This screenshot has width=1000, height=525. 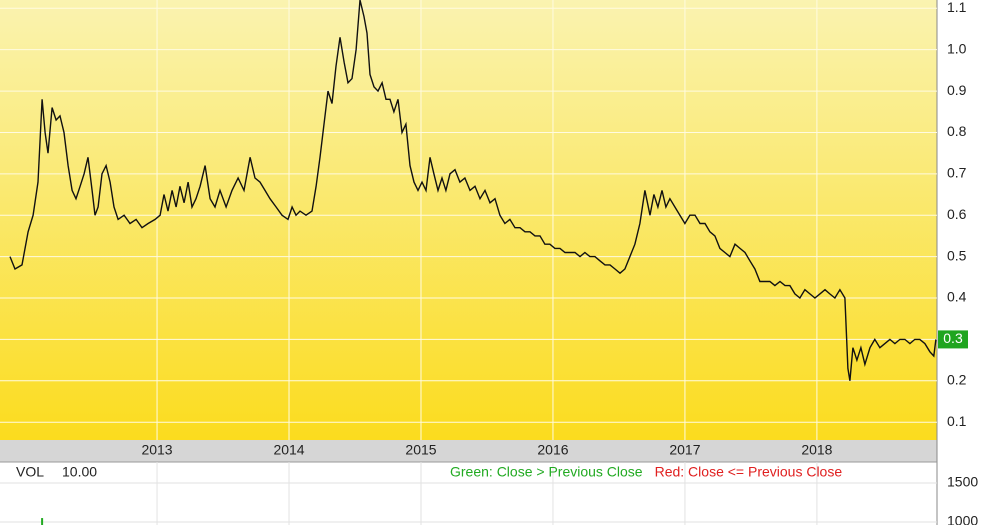 I want to click on legend-note: Green: Close > Previous Close, so click(x=546, y=472).